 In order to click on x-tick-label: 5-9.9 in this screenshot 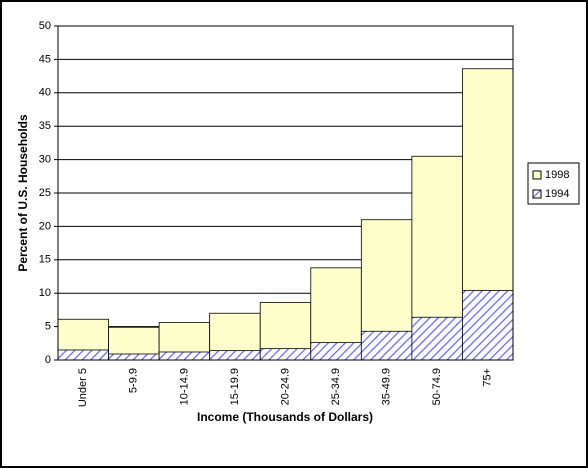, I will do `click(134, 380)`.